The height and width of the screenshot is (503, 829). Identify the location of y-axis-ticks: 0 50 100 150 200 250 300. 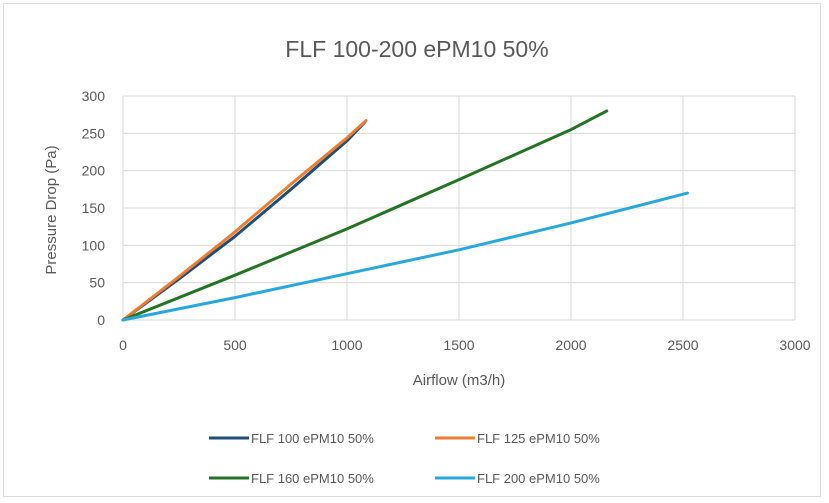
(94, 208).